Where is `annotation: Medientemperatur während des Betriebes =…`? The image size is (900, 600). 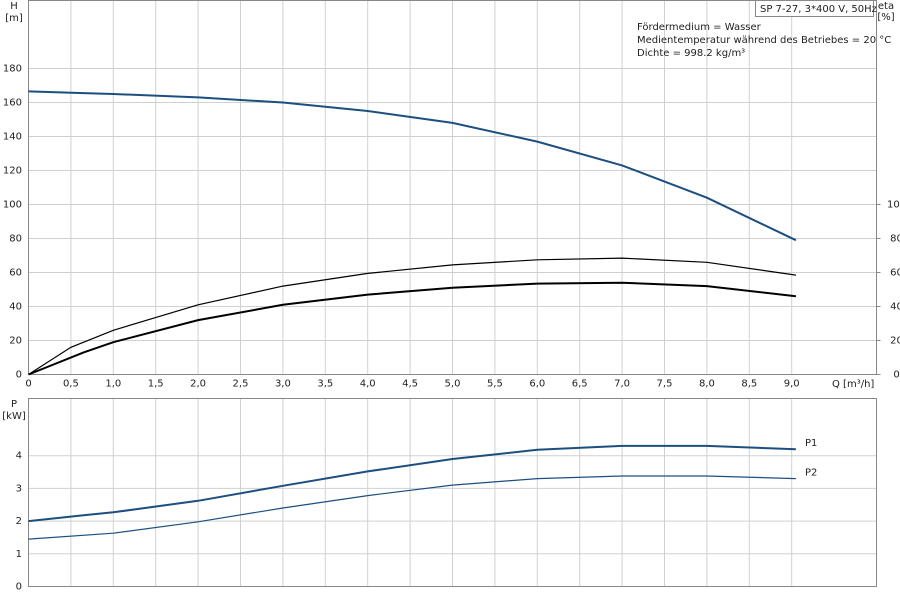 annotation: Medientemperatur während des Betriebes =… is located at coordinates (764, 40).